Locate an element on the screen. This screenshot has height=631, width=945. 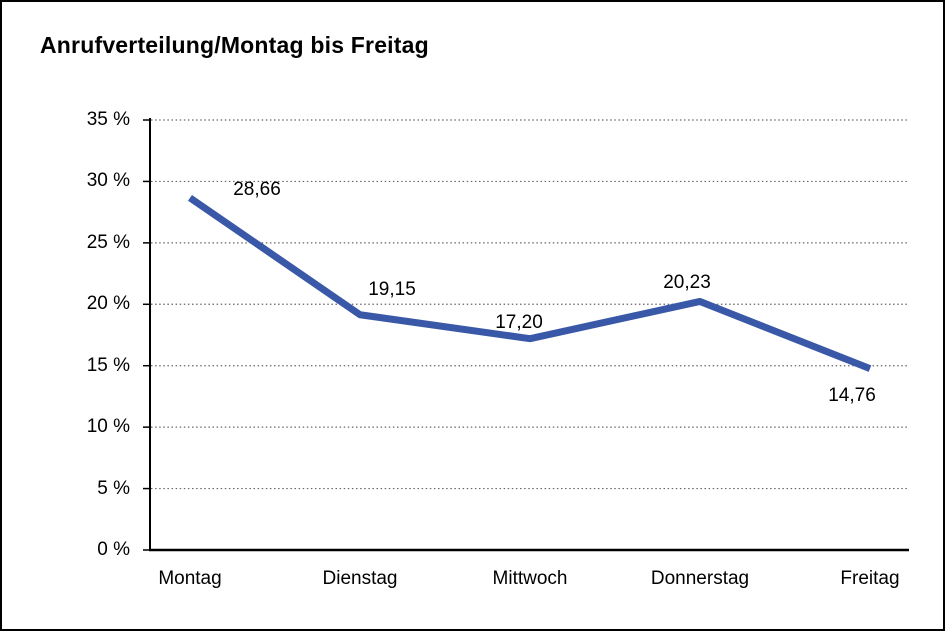
y-axis-tick-label: 0 % is located at coordinates (113, 549).